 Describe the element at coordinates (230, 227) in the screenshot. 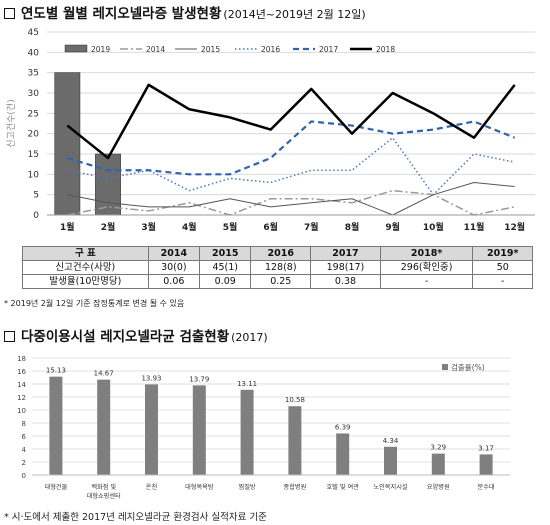

I see `x-tick-label: 5월` at that location.